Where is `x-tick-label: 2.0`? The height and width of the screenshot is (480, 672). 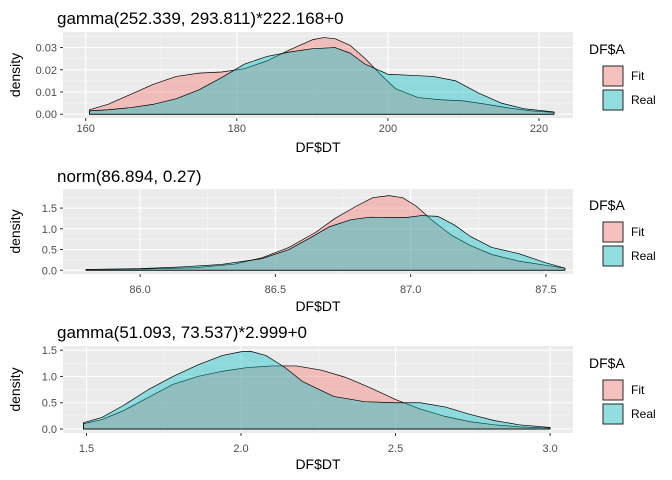 x-tick-label: 2.0 is located at coordinates (240, 449).